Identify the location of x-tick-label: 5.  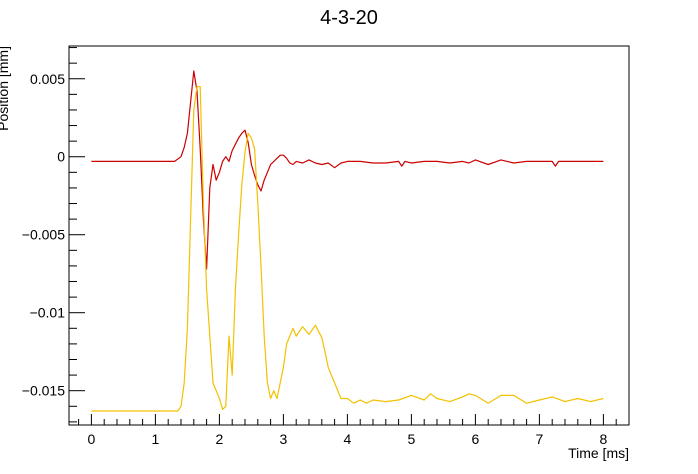
(412, 439).